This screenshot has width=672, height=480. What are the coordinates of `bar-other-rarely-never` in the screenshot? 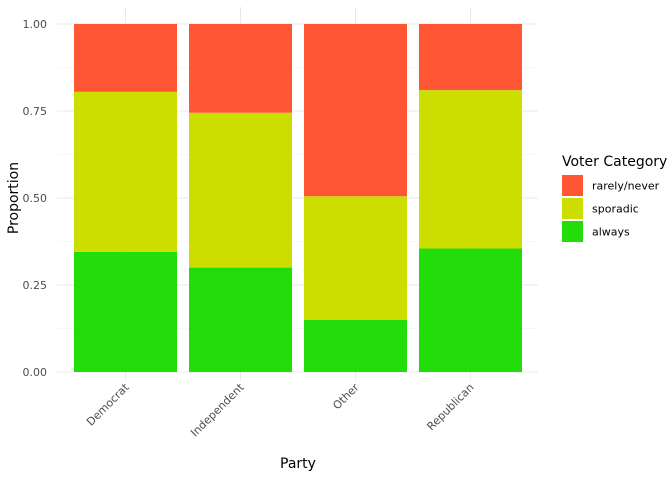 It's located at (355, 110).